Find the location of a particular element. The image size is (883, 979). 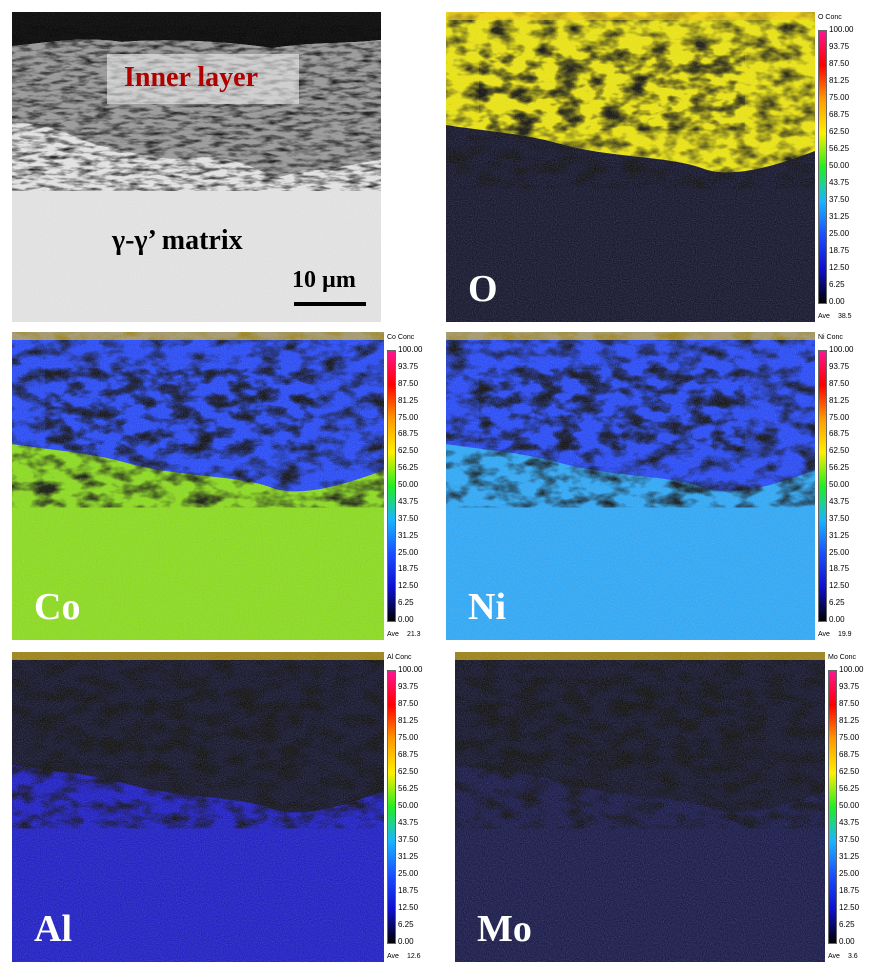

legend-average-value: 19.9 is located at coordinates (844, 634).